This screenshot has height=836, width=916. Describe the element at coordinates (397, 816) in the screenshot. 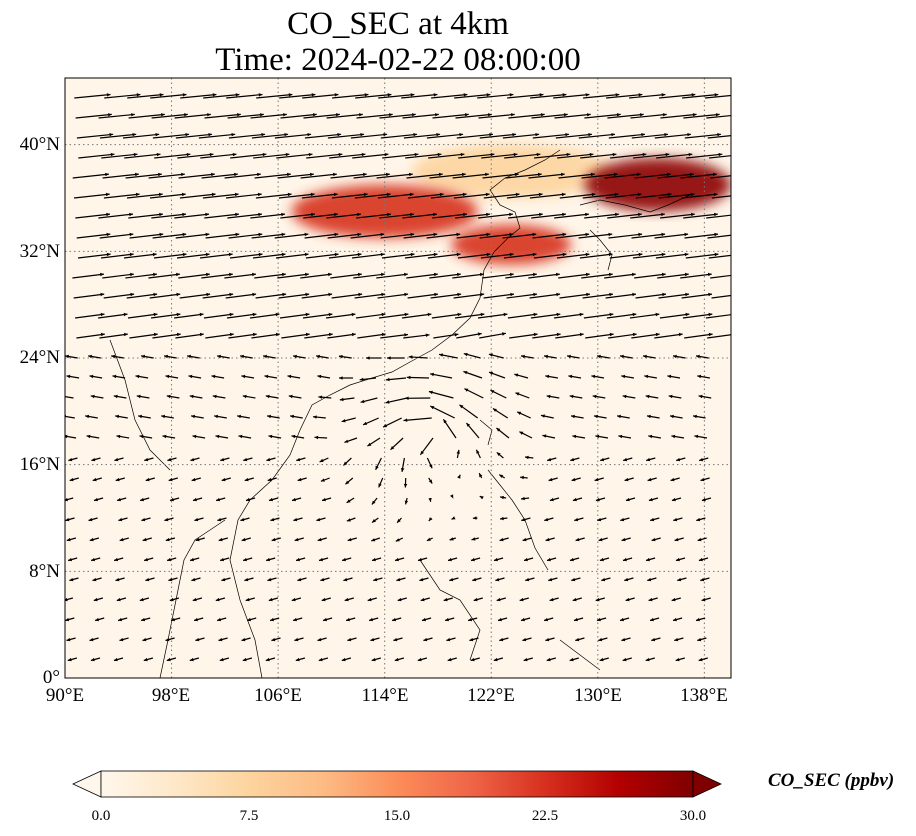

I see `colorbar-tick: 15.0` at that location.